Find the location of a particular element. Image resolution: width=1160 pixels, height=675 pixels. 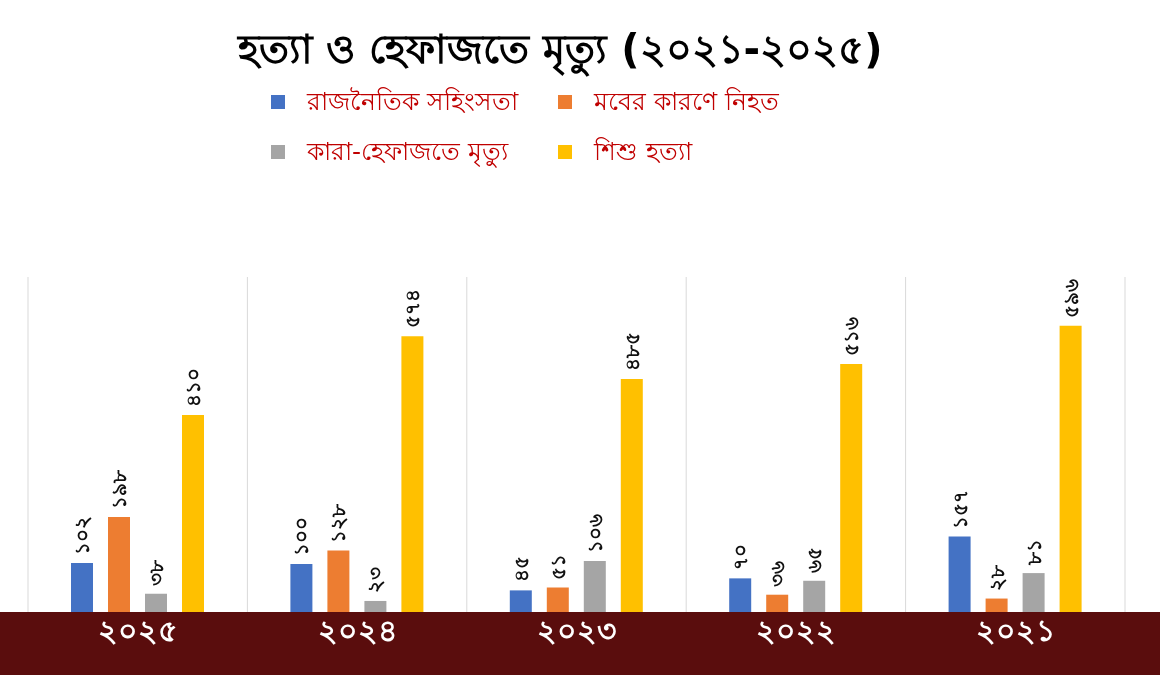

x-tick-label: ২০২৪ is located at coordinates (357, 631).